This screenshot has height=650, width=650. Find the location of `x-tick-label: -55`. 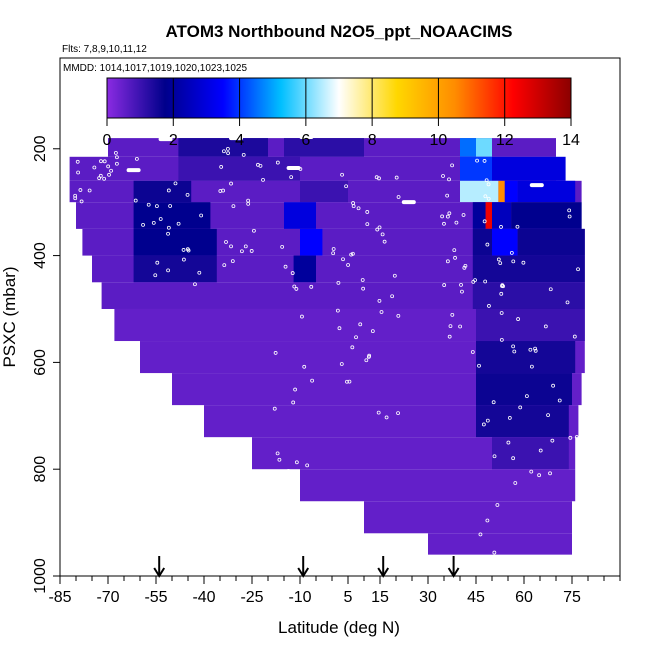

x-tick-label: -55 is located at coordinates (155, 597).